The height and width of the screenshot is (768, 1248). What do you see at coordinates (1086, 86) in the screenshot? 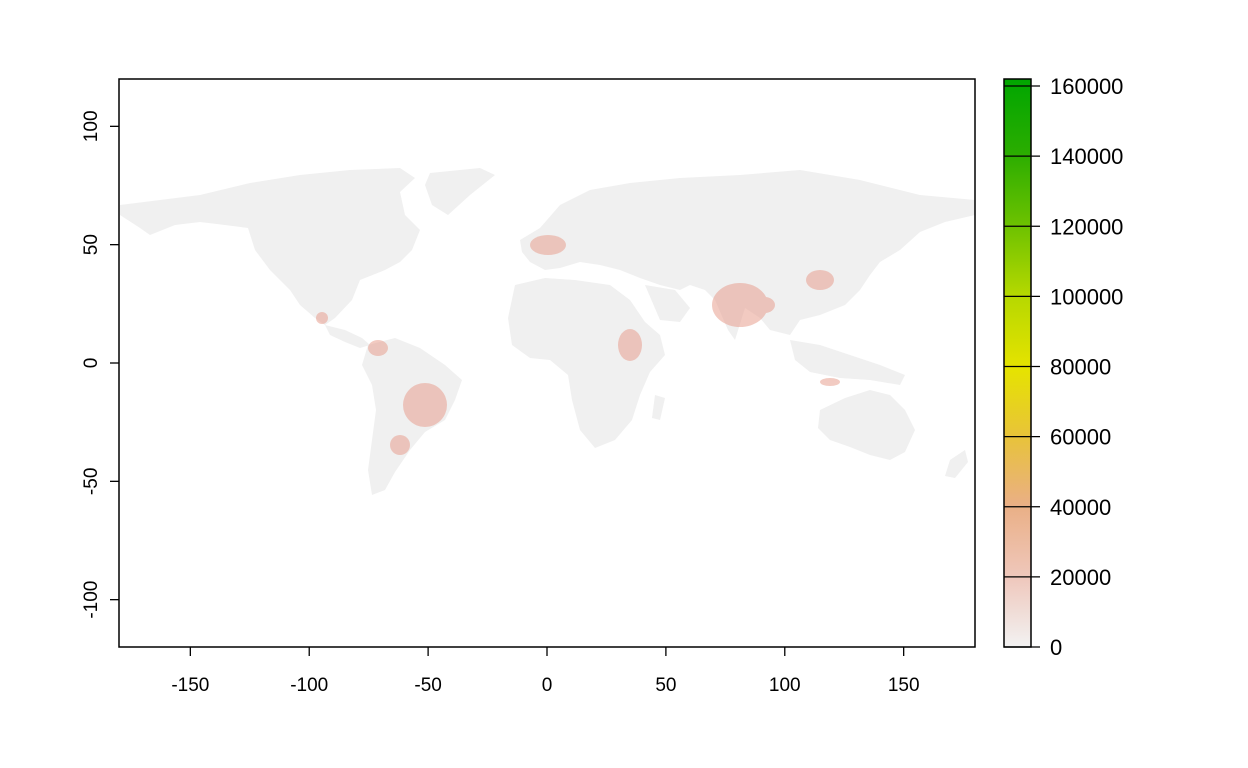
I see `legend-tick-label: 160000` at bounding box center [1086, 86].